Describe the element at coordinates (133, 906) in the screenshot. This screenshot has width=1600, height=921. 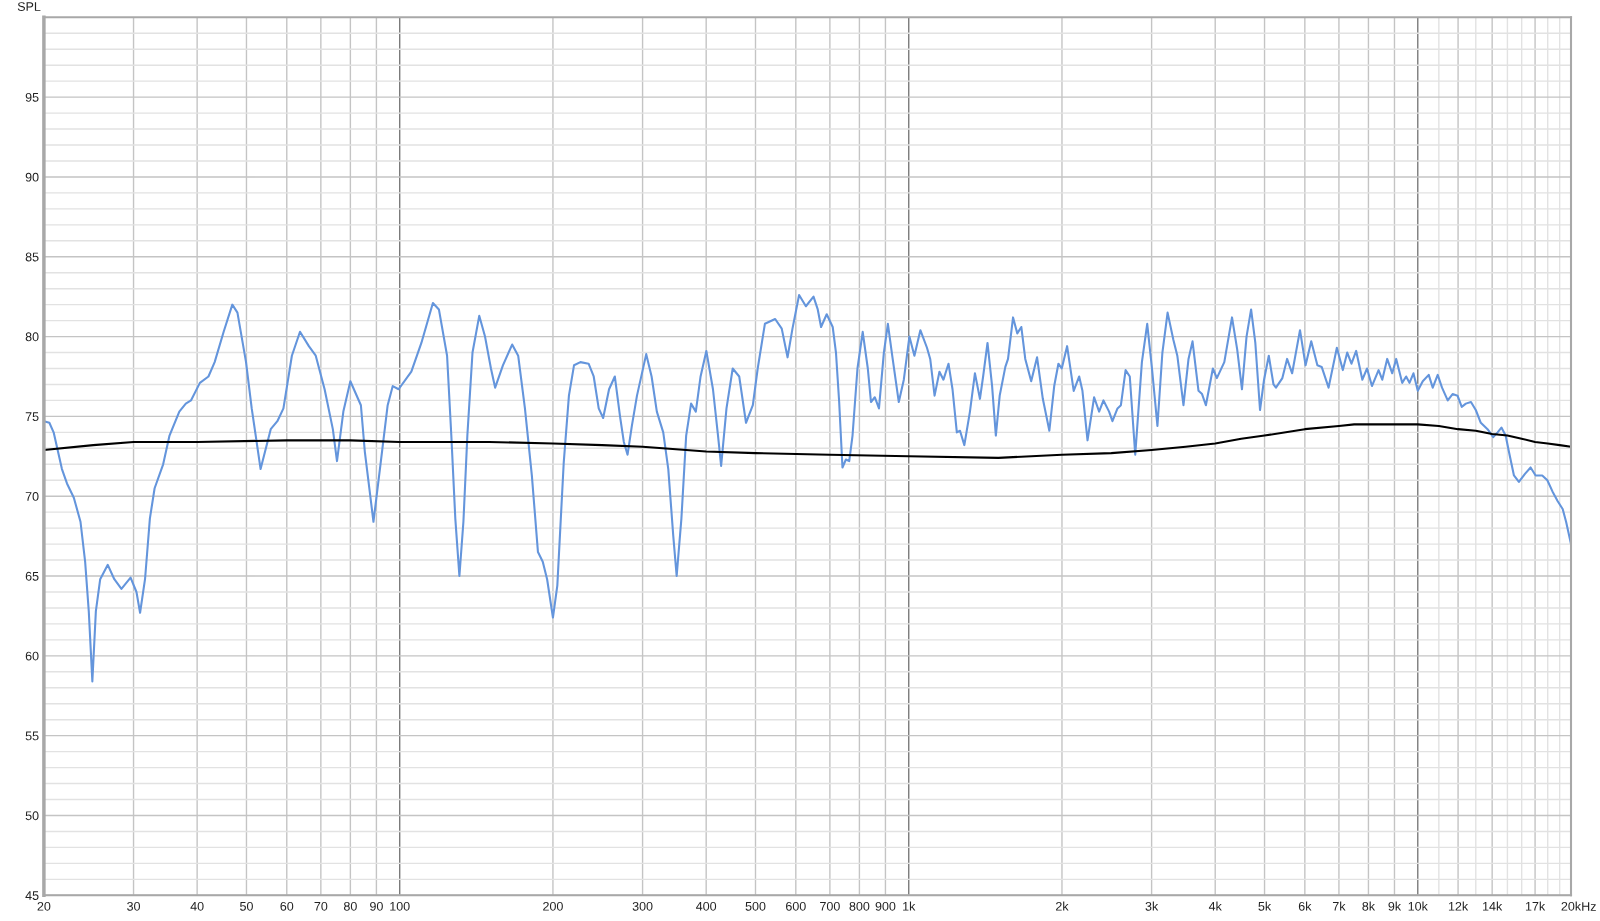
I see `x-tick-label: 30` at that location.